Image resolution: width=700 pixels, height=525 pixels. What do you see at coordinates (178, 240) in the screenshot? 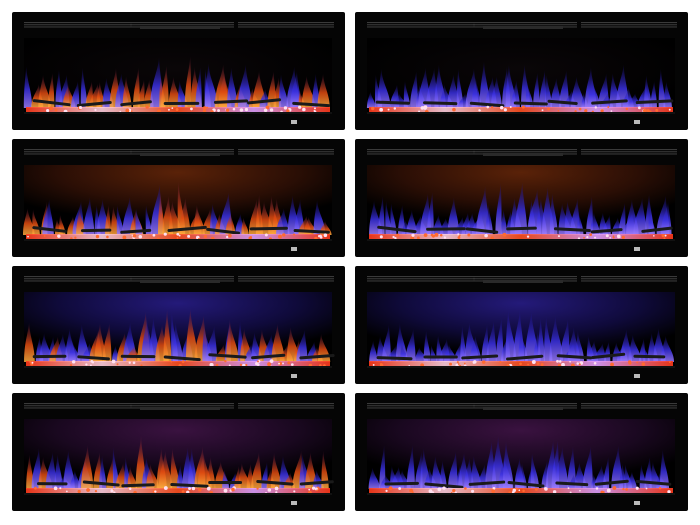
I see `bottom-trim` at bounding box center [178, 240].